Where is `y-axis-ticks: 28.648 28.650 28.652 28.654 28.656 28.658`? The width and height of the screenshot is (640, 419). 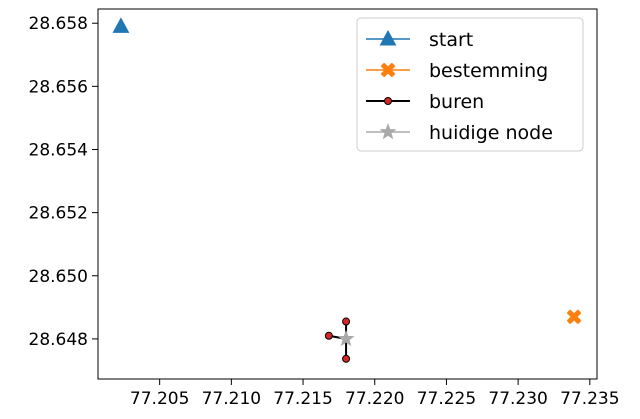 y-axis-ticks: 28.648 28.650 28.652 28.654 28.656 28.658 is located at coordinates (63, 182).